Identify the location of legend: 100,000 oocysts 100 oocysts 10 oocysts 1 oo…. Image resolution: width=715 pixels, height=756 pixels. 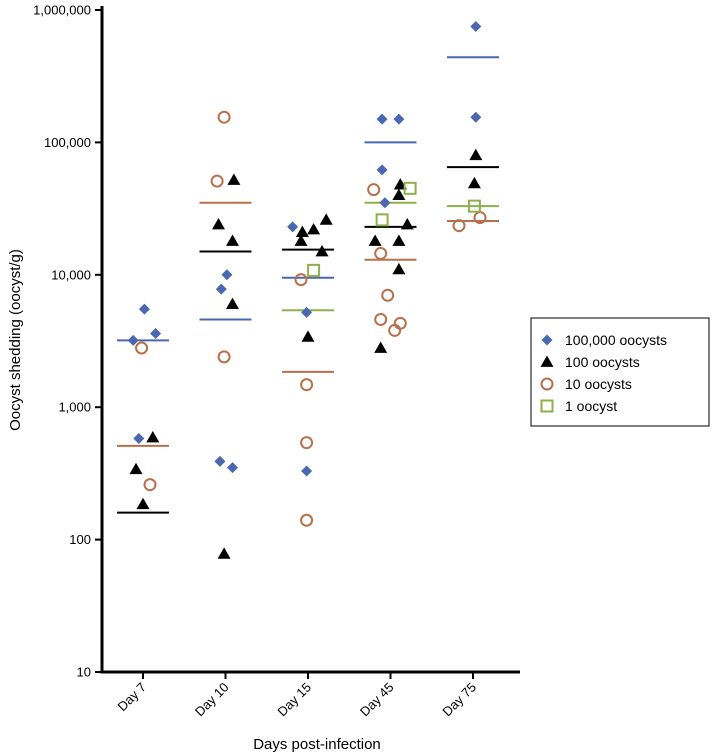
(620, 372).